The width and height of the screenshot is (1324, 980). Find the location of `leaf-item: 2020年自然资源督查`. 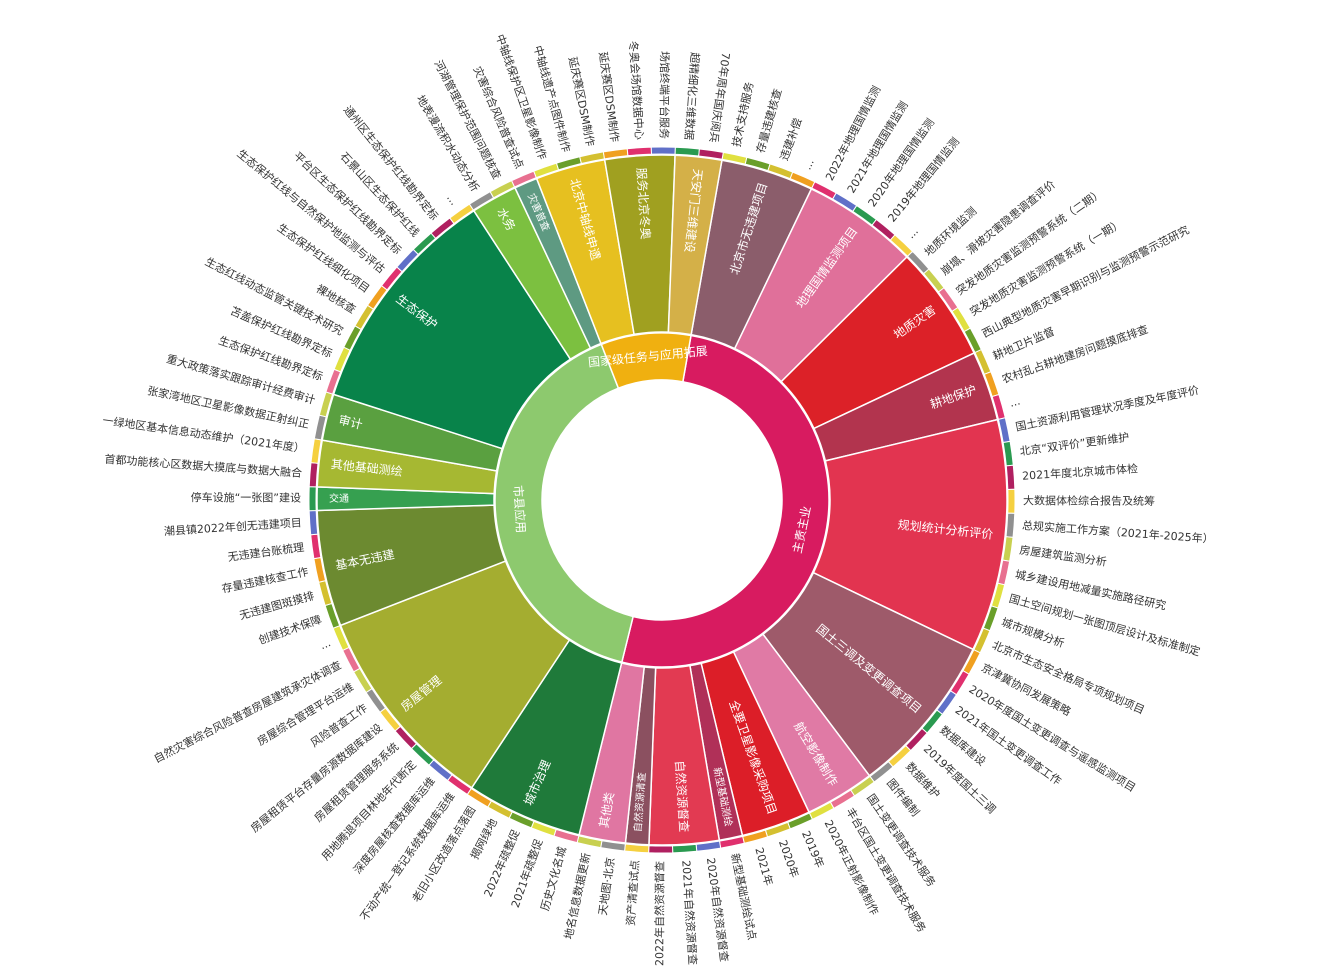

leaf-item: 2020年自然资源督查 is located at coordinates (713, 901).